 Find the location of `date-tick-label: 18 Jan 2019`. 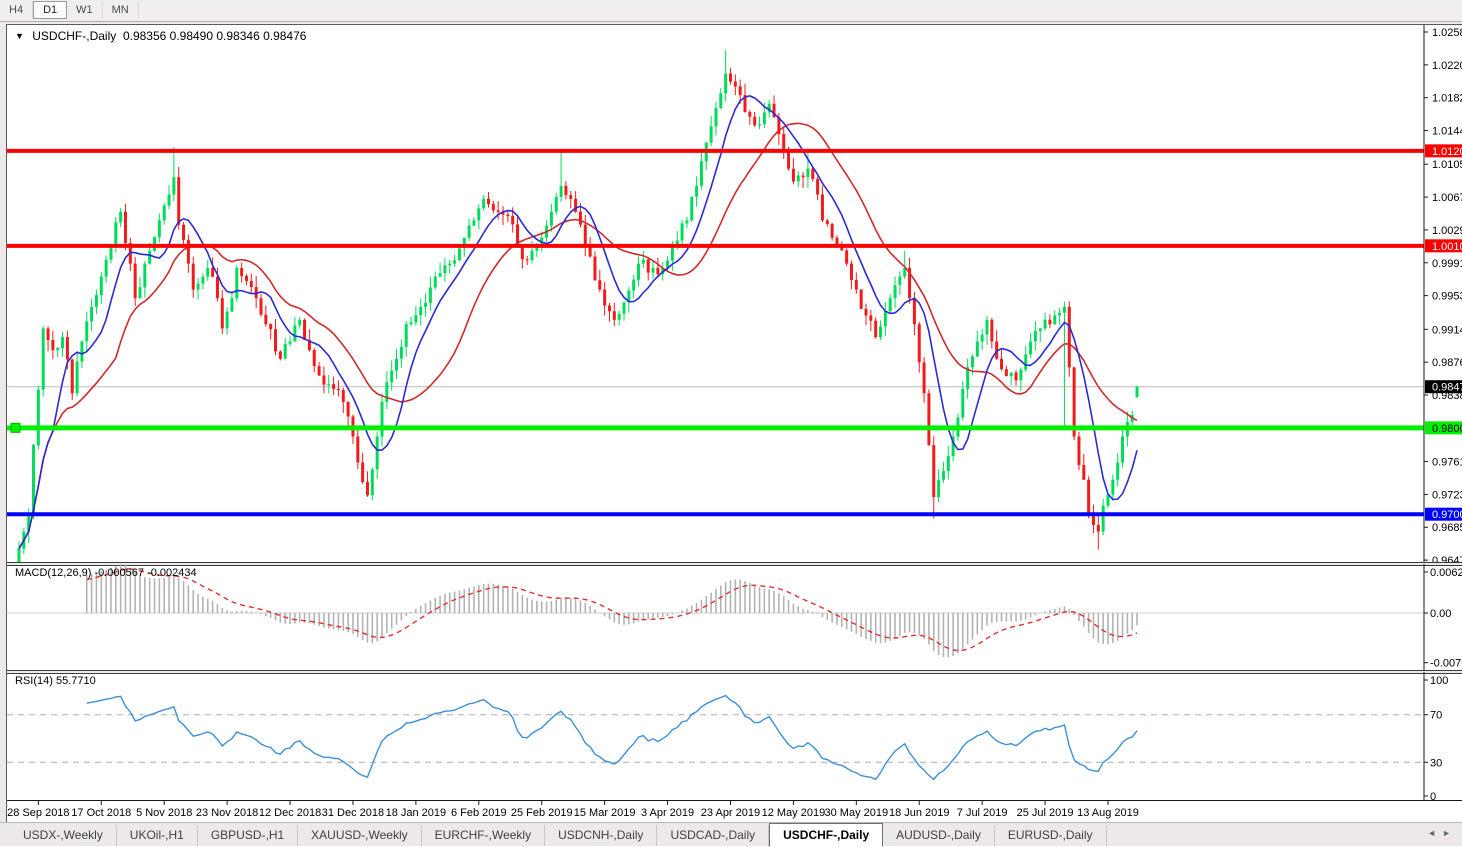

date-tick-label: 18 Jan 2019 is located at coordinates (416, 813).